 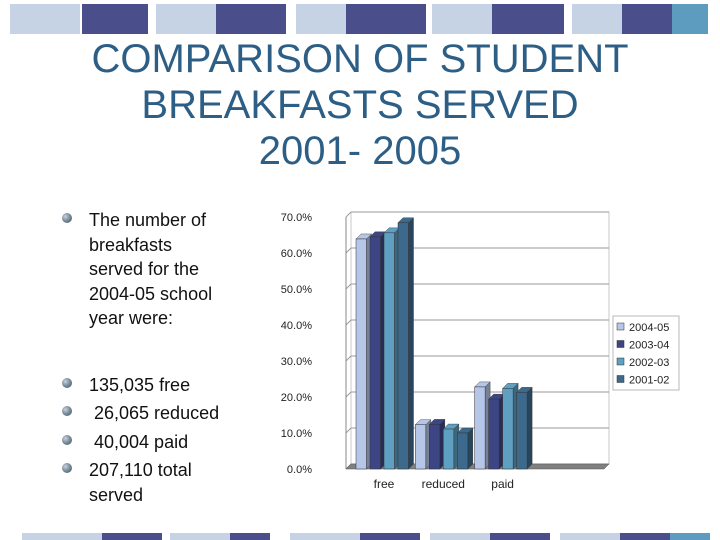 What do you see at coordinates (443, 484) in the screenshot?
I see `x-category-label: reduced` at bounding box center [443, 484].